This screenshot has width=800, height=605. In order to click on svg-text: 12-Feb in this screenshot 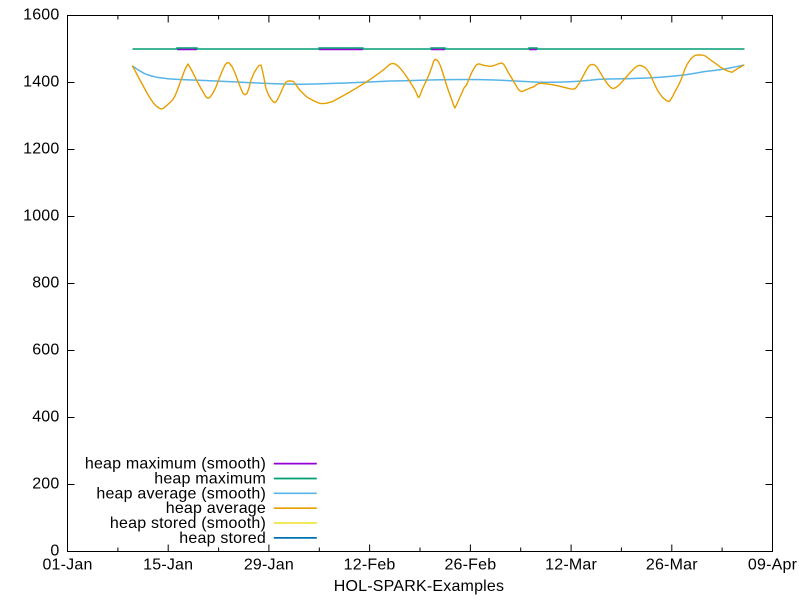, I will do `click(370, 565)`.